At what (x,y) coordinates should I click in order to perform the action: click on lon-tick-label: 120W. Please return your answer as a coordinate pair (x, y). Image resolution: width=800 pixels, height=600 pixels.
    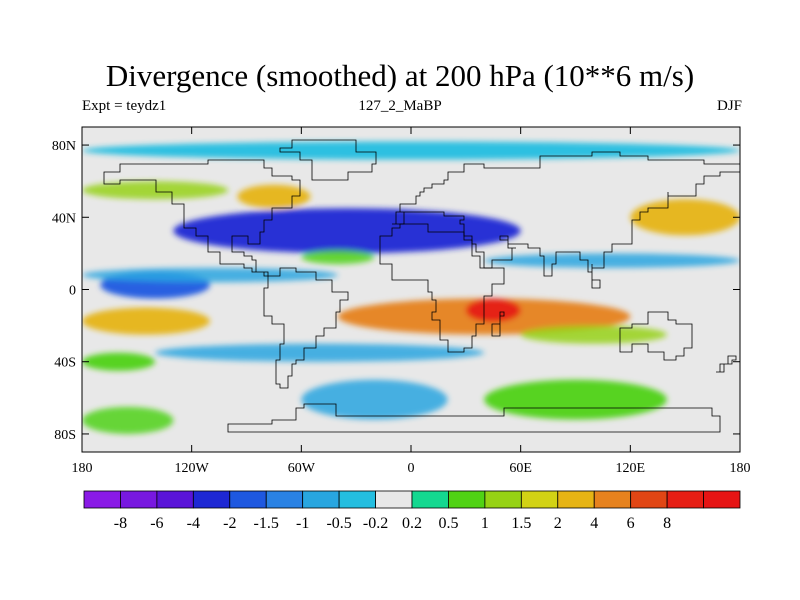
    Looking at the image, I should click on (192, 468).